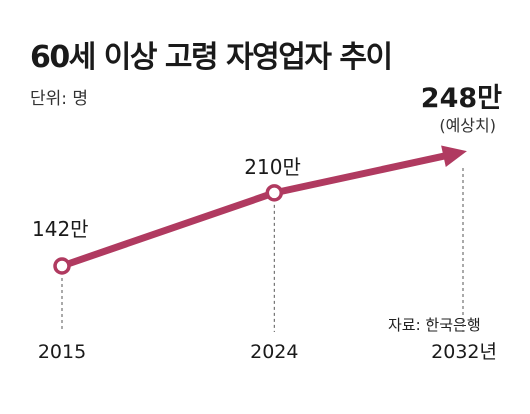  I want to click on x-tick-label: 2015, so click(62, 352).